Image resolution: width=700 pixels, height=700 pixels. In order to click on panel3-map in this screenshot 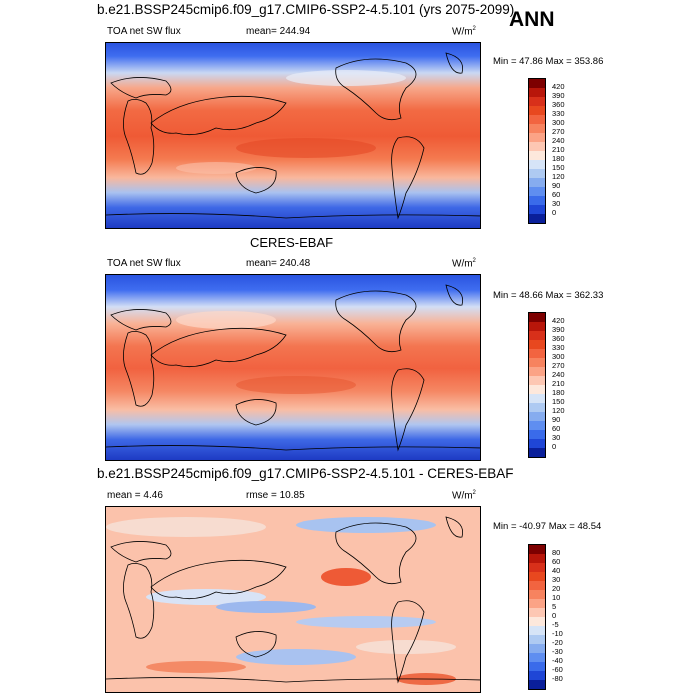, I will do `click(293, 599)`.